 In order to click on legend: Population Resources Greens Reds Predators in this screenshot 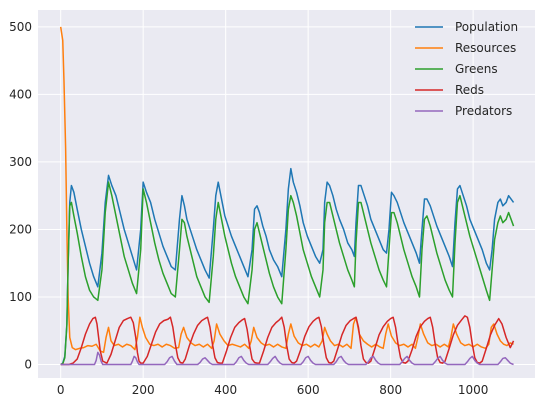, I will do `click(466, 69)`.